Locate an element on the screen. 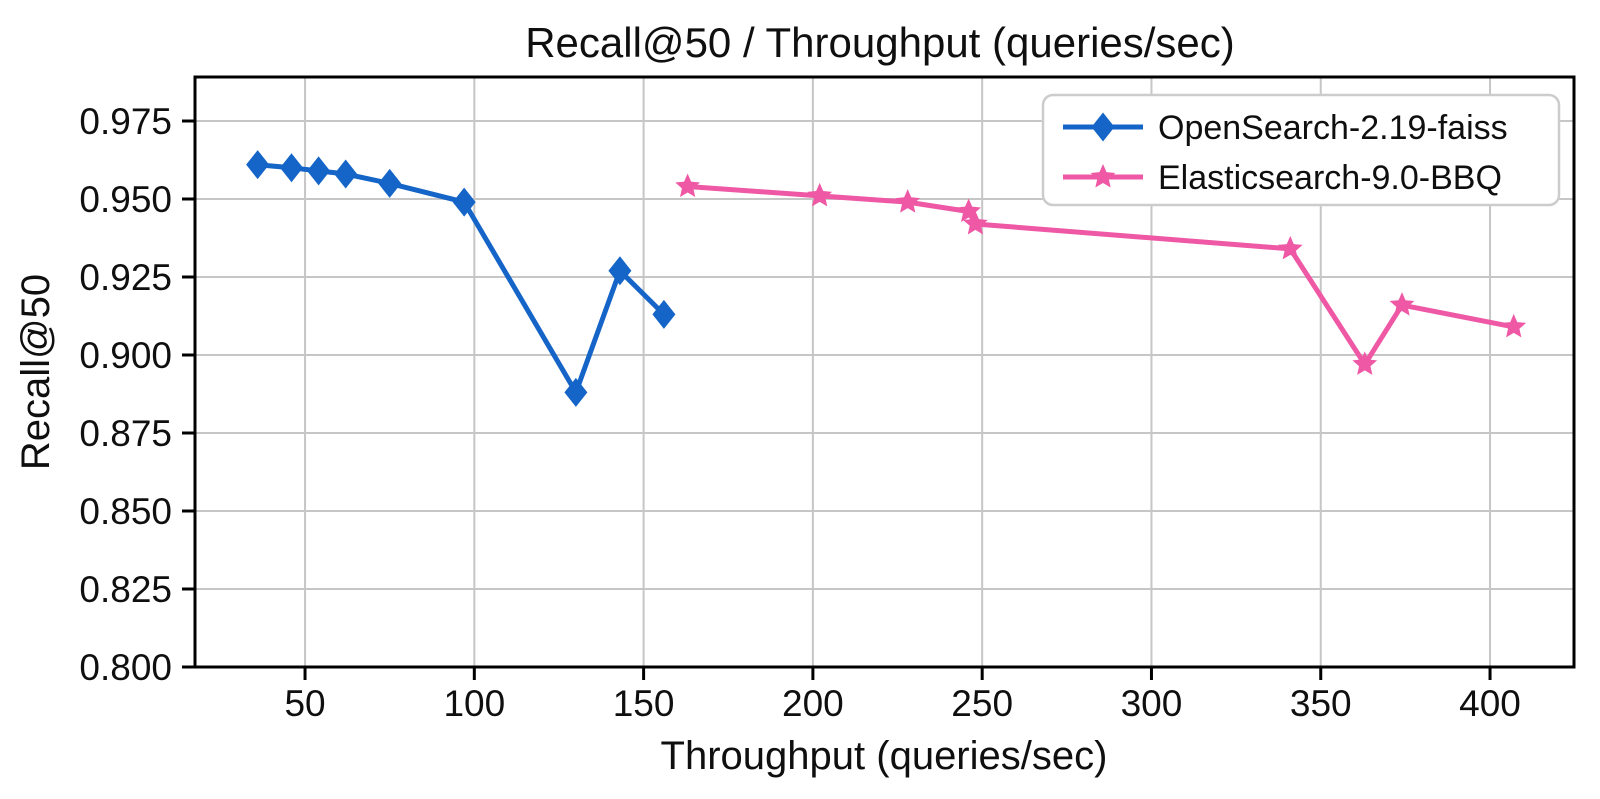 This screenshot has width=1600, height=799. y-tick-label: 0.800 is located at coordinates (125, 667).